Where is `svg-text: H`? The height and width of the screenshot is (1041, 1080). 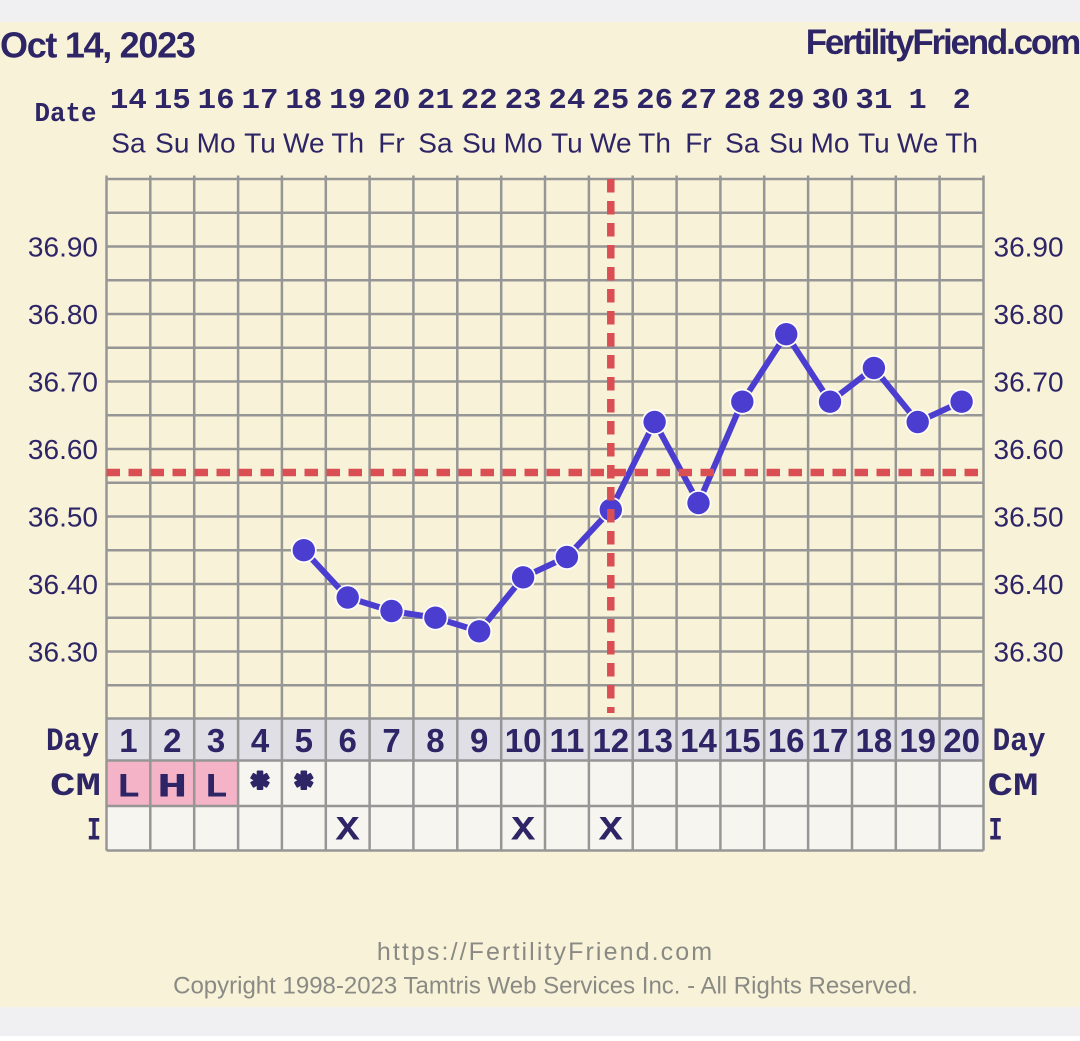 svg-text: H is located at coordinates (172, 788).